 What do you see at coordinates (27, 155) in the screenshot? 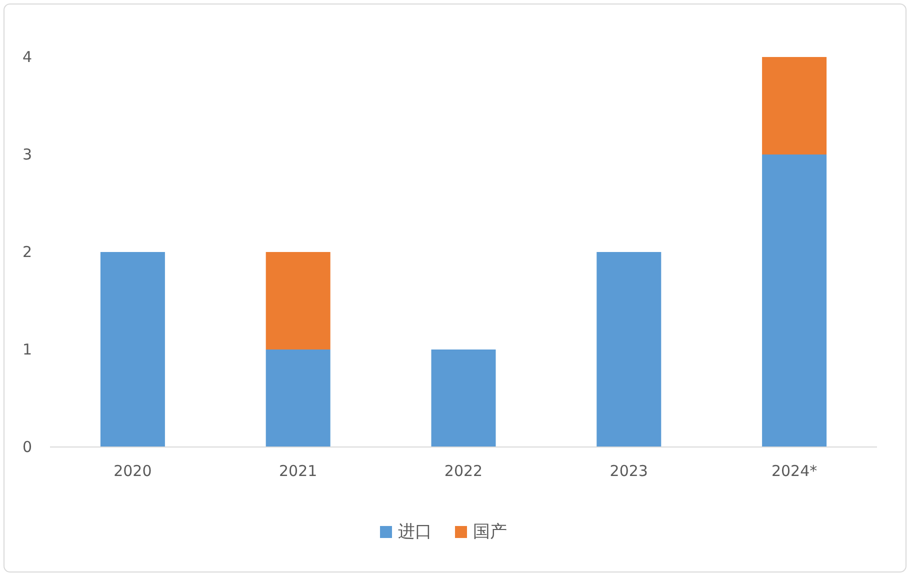
I see `y-tick-label: 3` at bounding box center [27, 155].